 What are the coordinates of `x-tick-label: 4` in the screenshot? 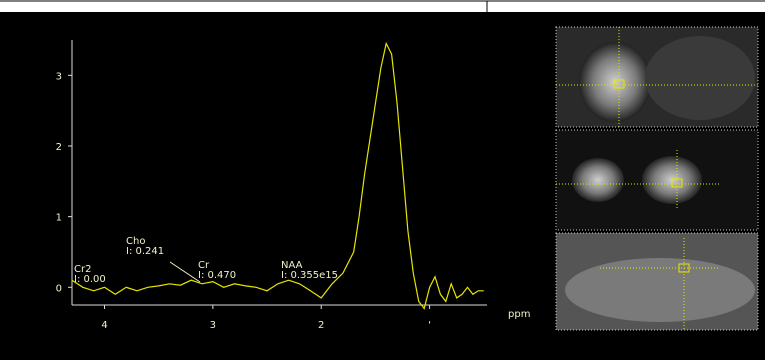 It's located at (104, 325).